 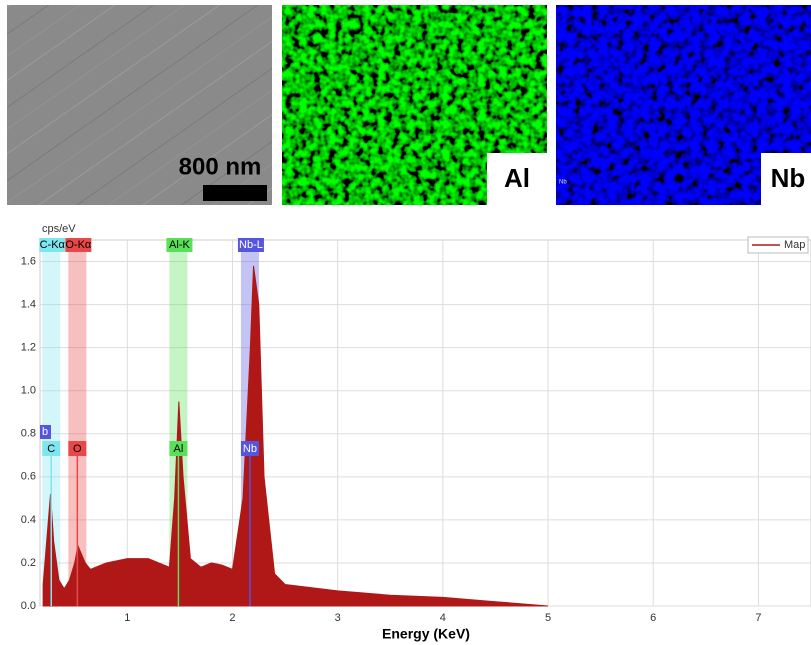 I want to click on y-tick-label: 1.2, so click(x=28, y=348).